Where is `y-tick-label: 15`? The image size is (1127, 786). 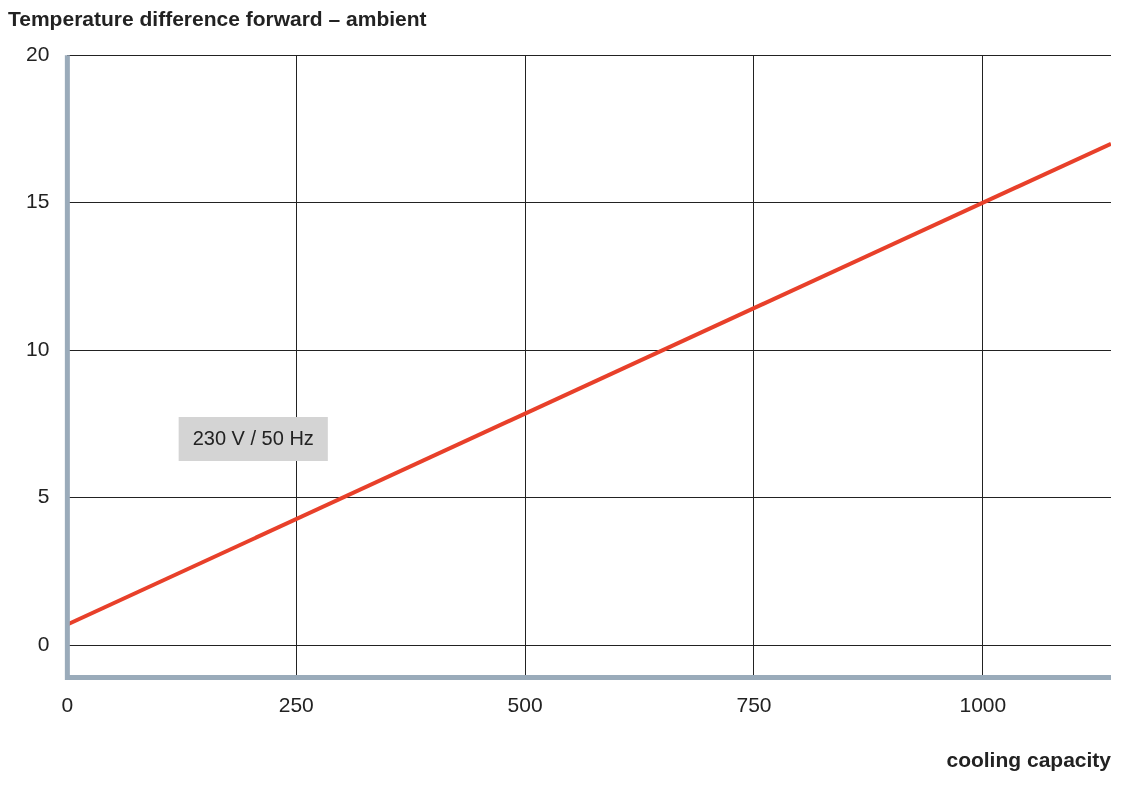
y-tick-label: 15 is located at coordinates (38, 201).